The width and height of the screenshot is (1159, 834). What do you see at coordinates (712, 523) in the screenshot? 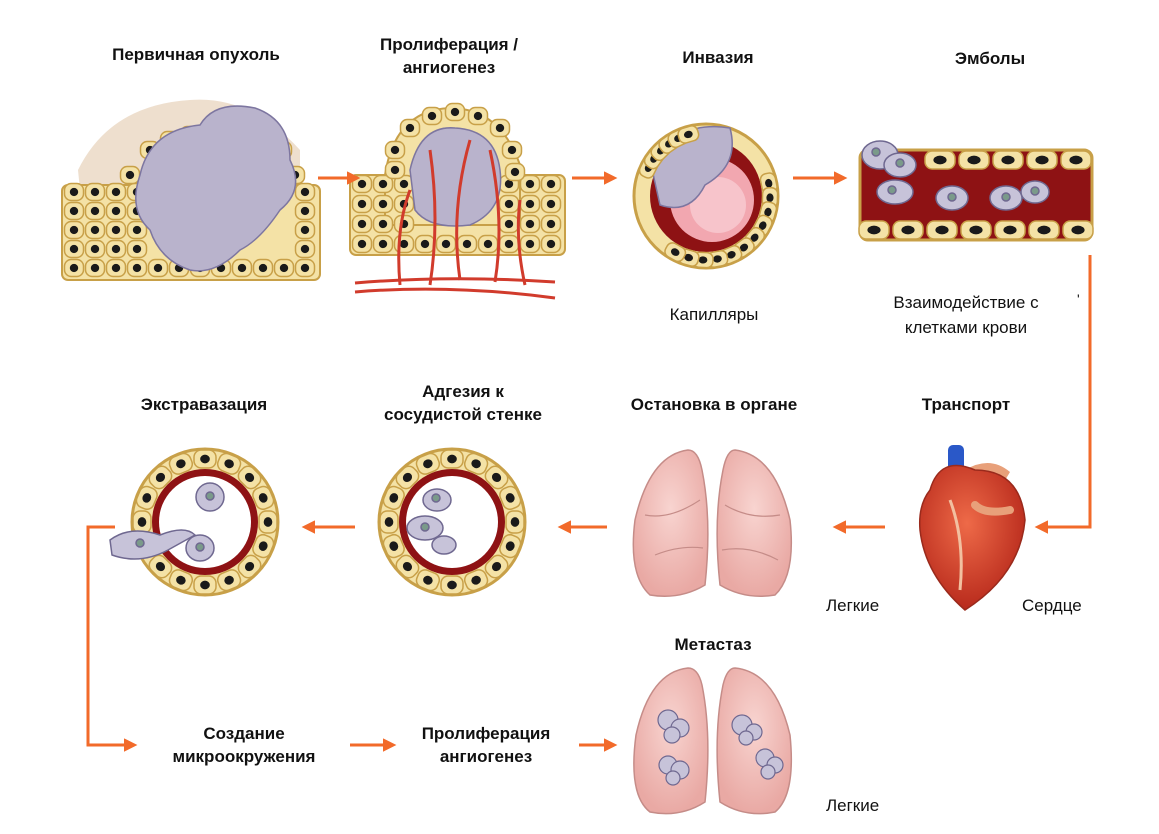
I see `lungs-illustration` at bounding box center [712, 523].